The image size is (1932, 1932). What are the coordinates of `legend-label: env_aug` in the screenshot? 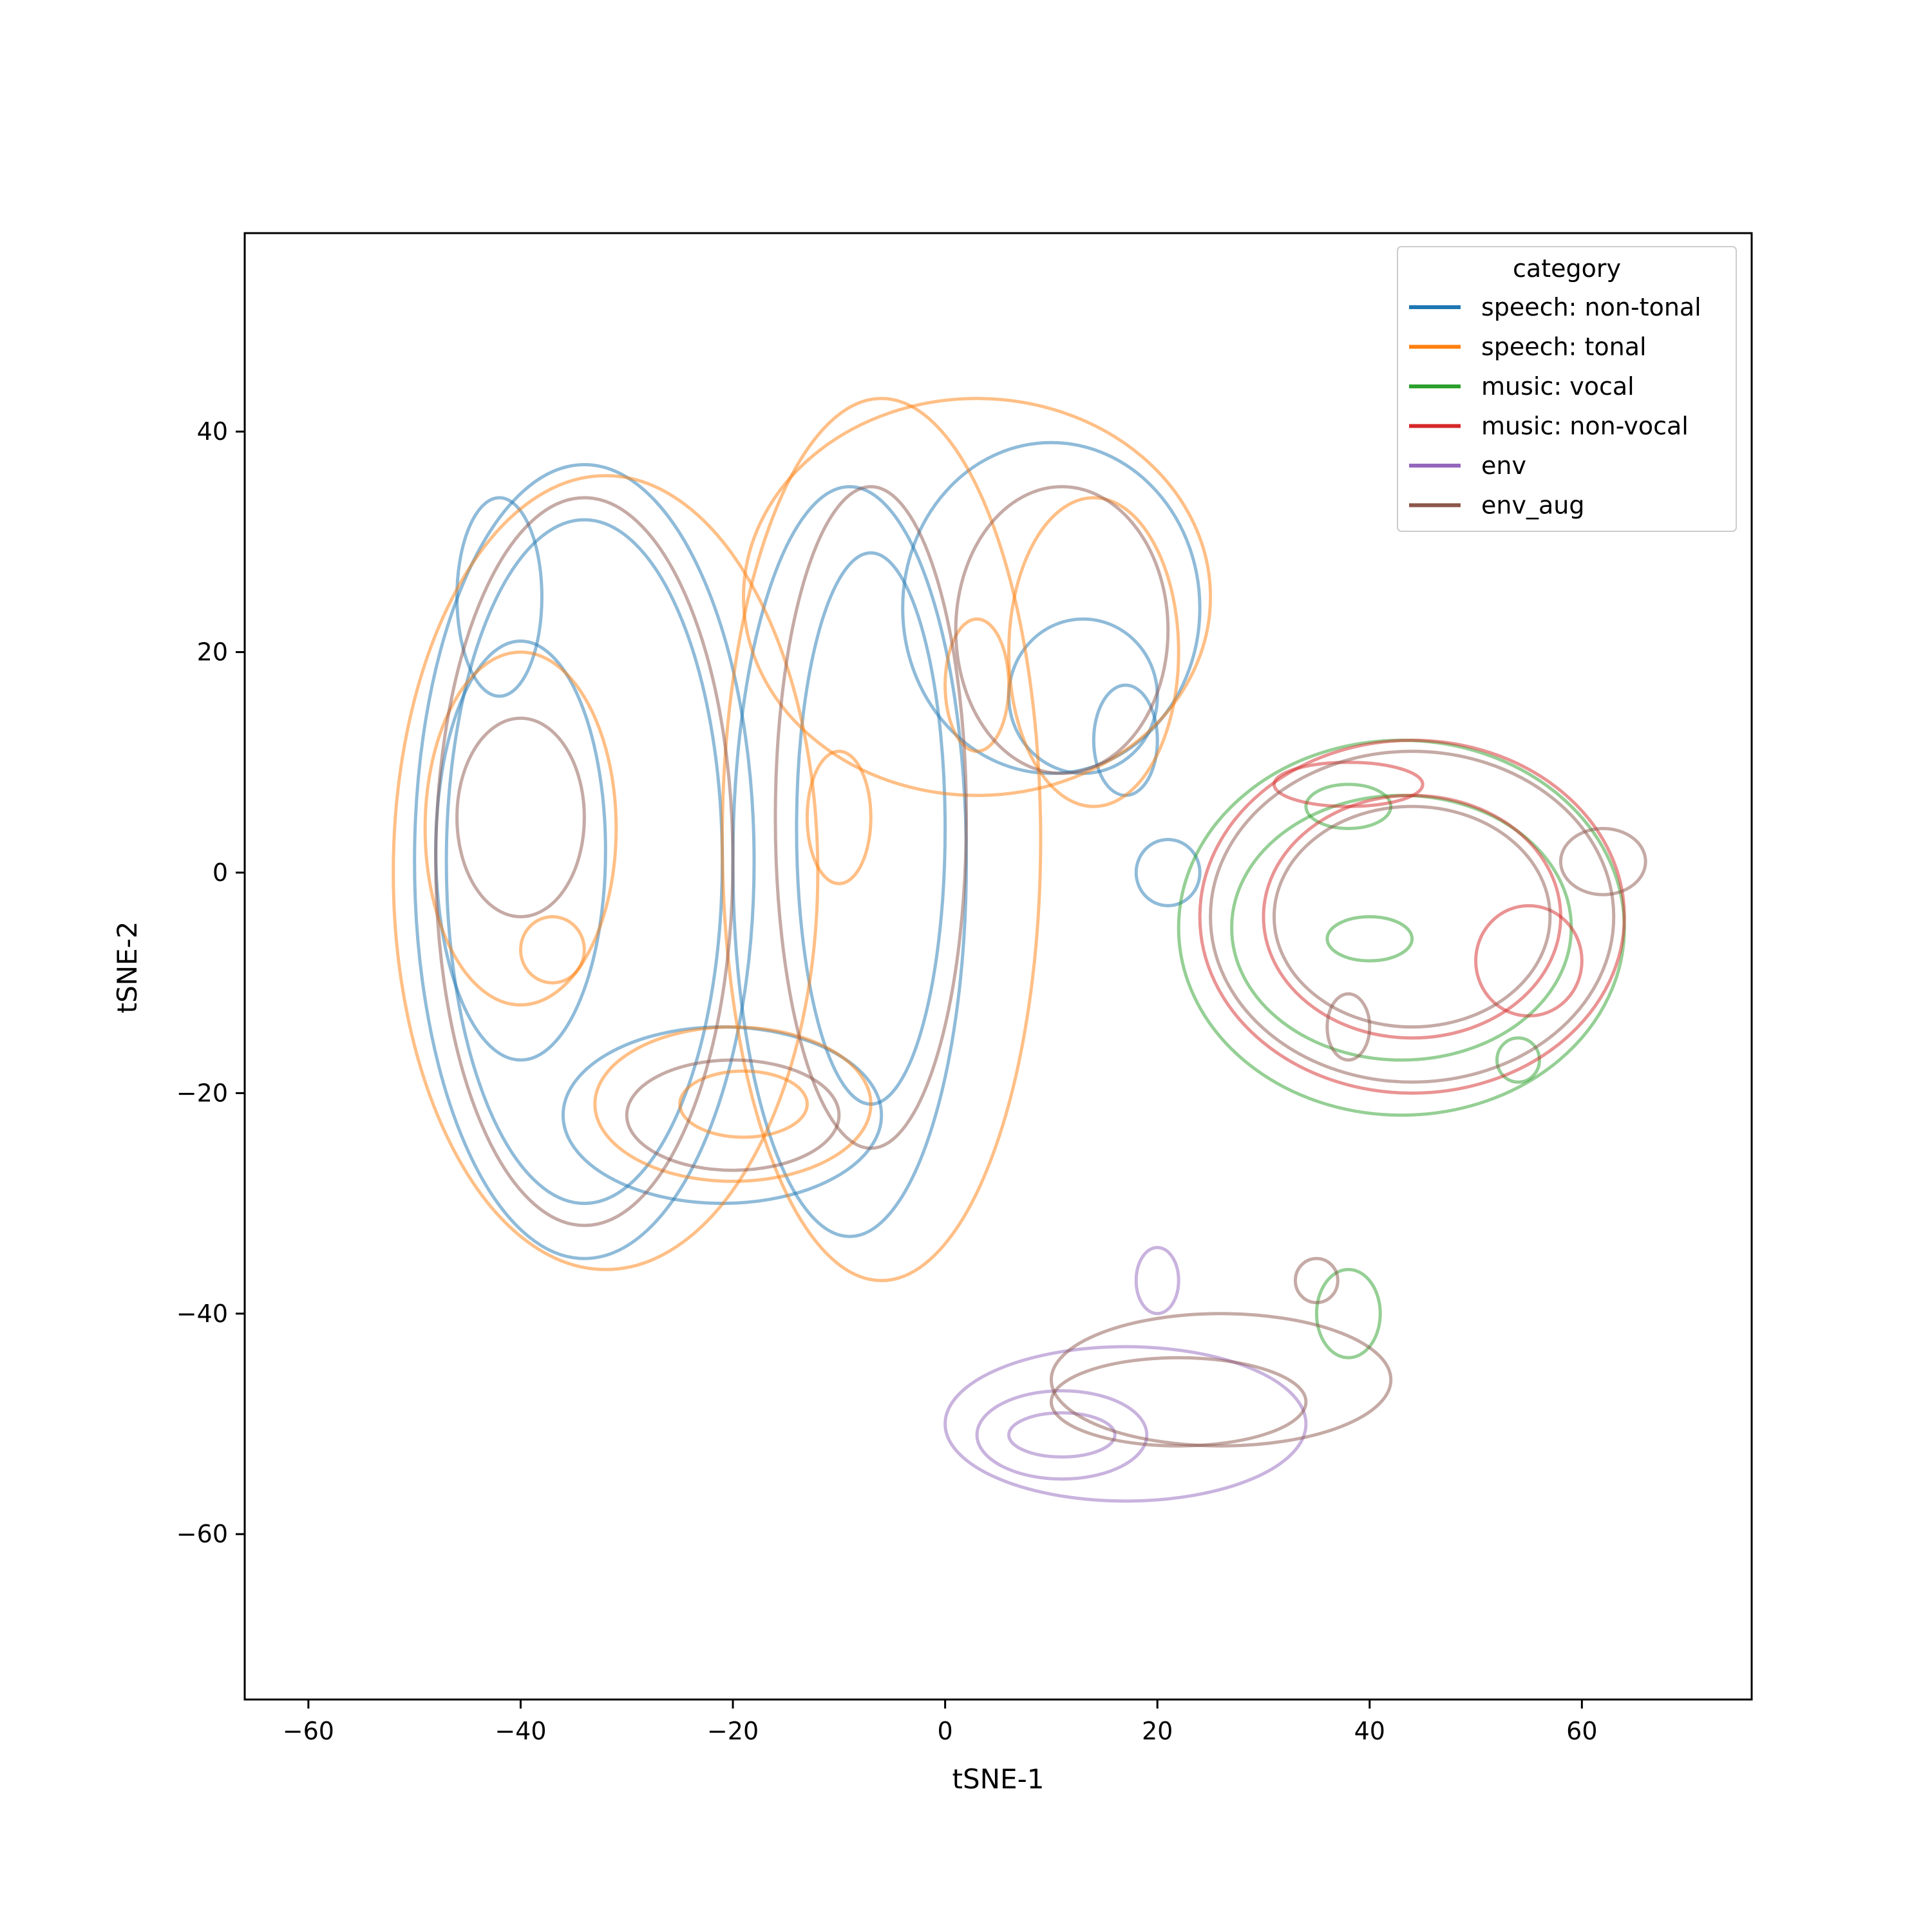 It's located at (1533, 506).